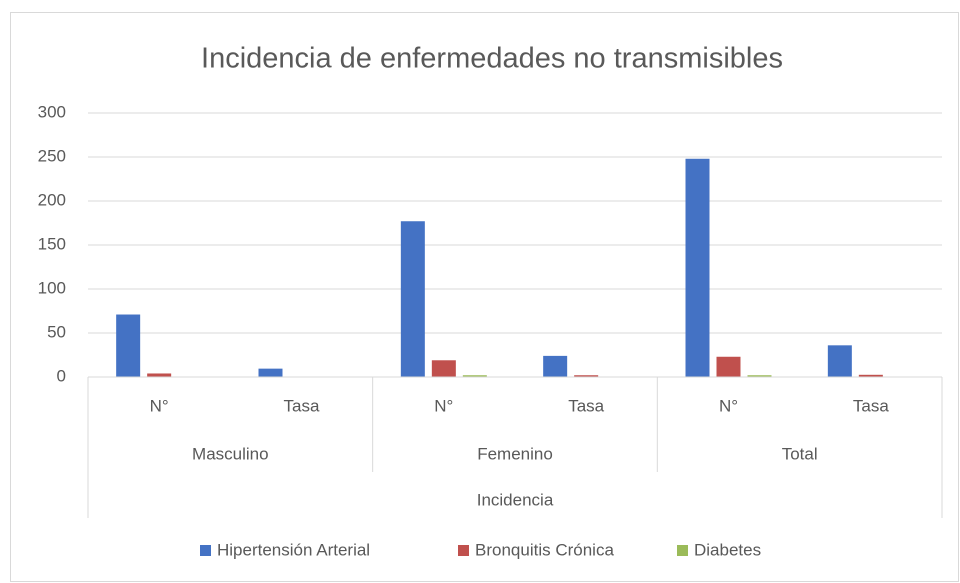 This screenshot has height=583, width=960. Describe the element at coordinates (230, 453) in the screenshot. I see `group-label: Masculino` at that location.